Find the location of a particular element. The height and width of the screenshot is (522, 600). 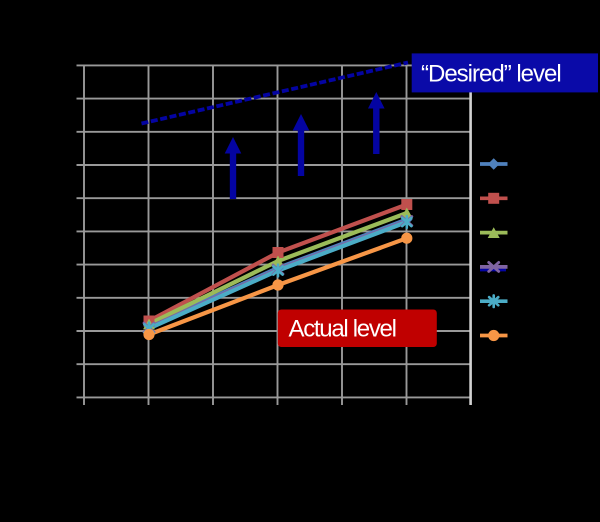

svg-text: “Desired” level is located at coordinates (491, 74).